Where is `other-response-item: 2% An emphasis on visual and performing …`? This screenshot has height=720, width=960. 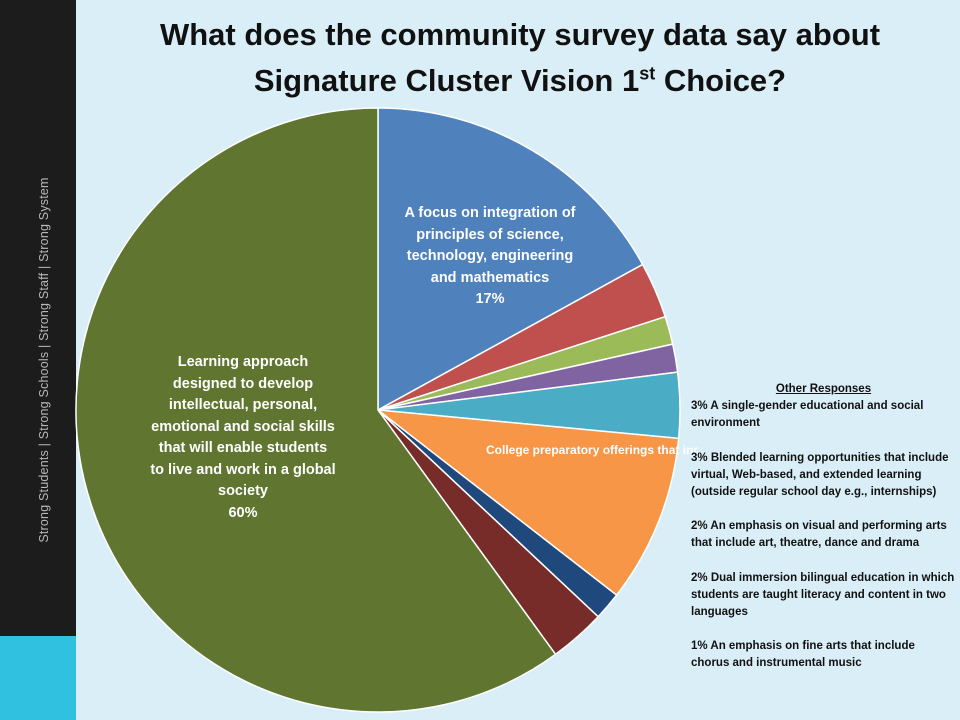 other-response-item: 2% An emphasis on visual and performing … is located at coordinates (819, 535).